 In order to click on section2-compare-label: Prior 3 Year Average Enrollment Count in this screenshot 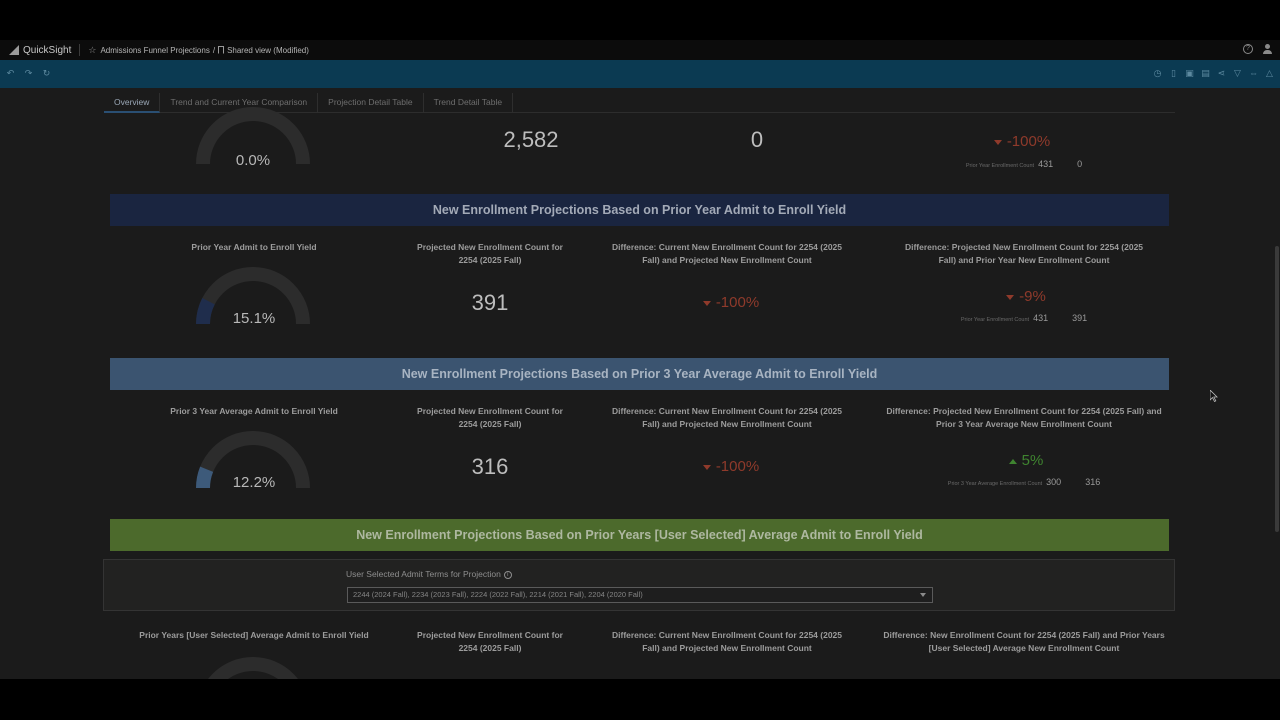, I will do `click(995, 484)`.